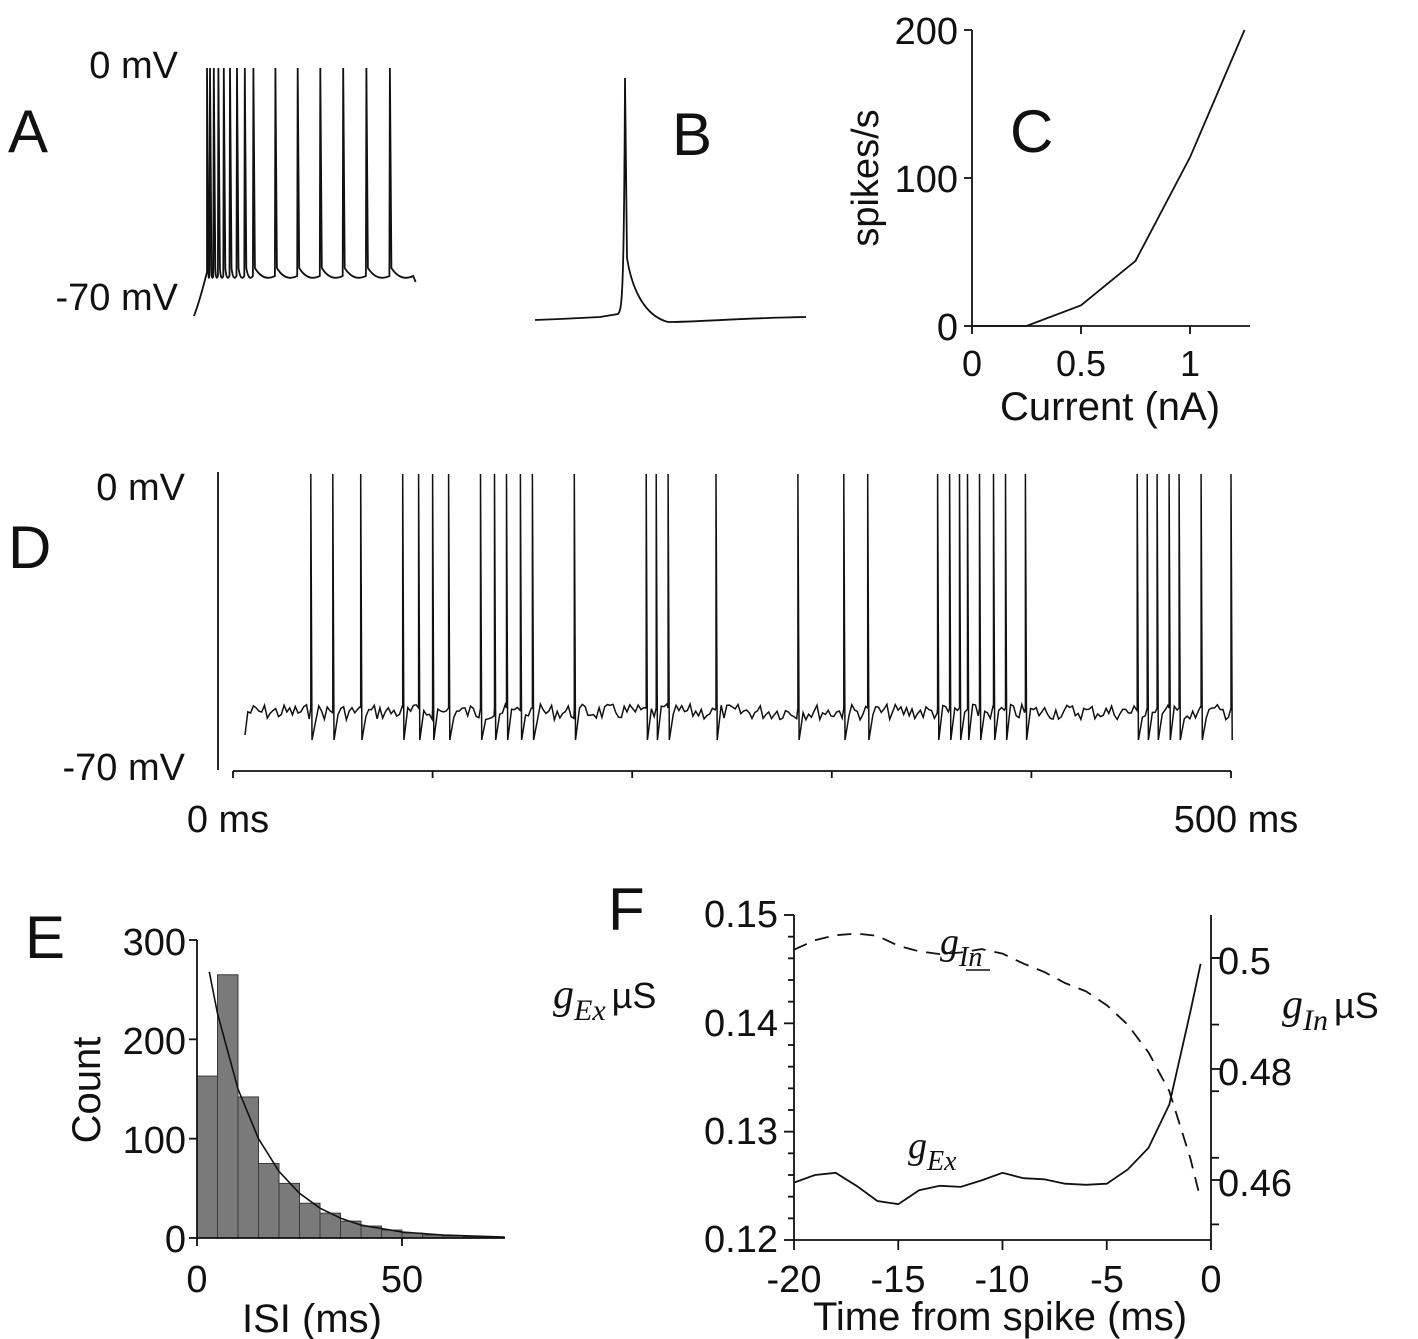 The width and height of the screenshot is (1418, 1339). What do you see at coordinates (1000, 1317) in the screenshot?
I see `panel-f-xlabel: Time from spike (ms)` at bounding box center [1000, 1317].